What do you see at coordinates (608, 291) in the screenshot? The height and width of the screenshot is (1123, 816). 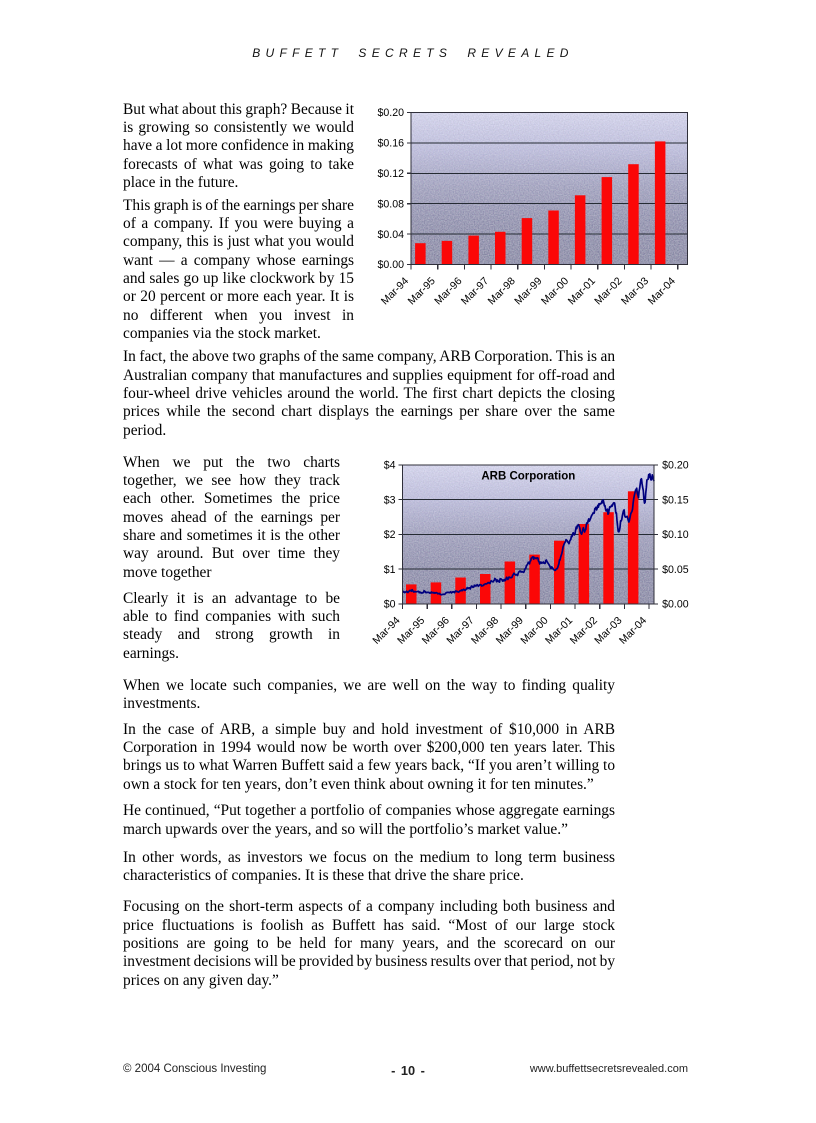 I see `svg-text: Mar-02` at bounding box center [608, 291].